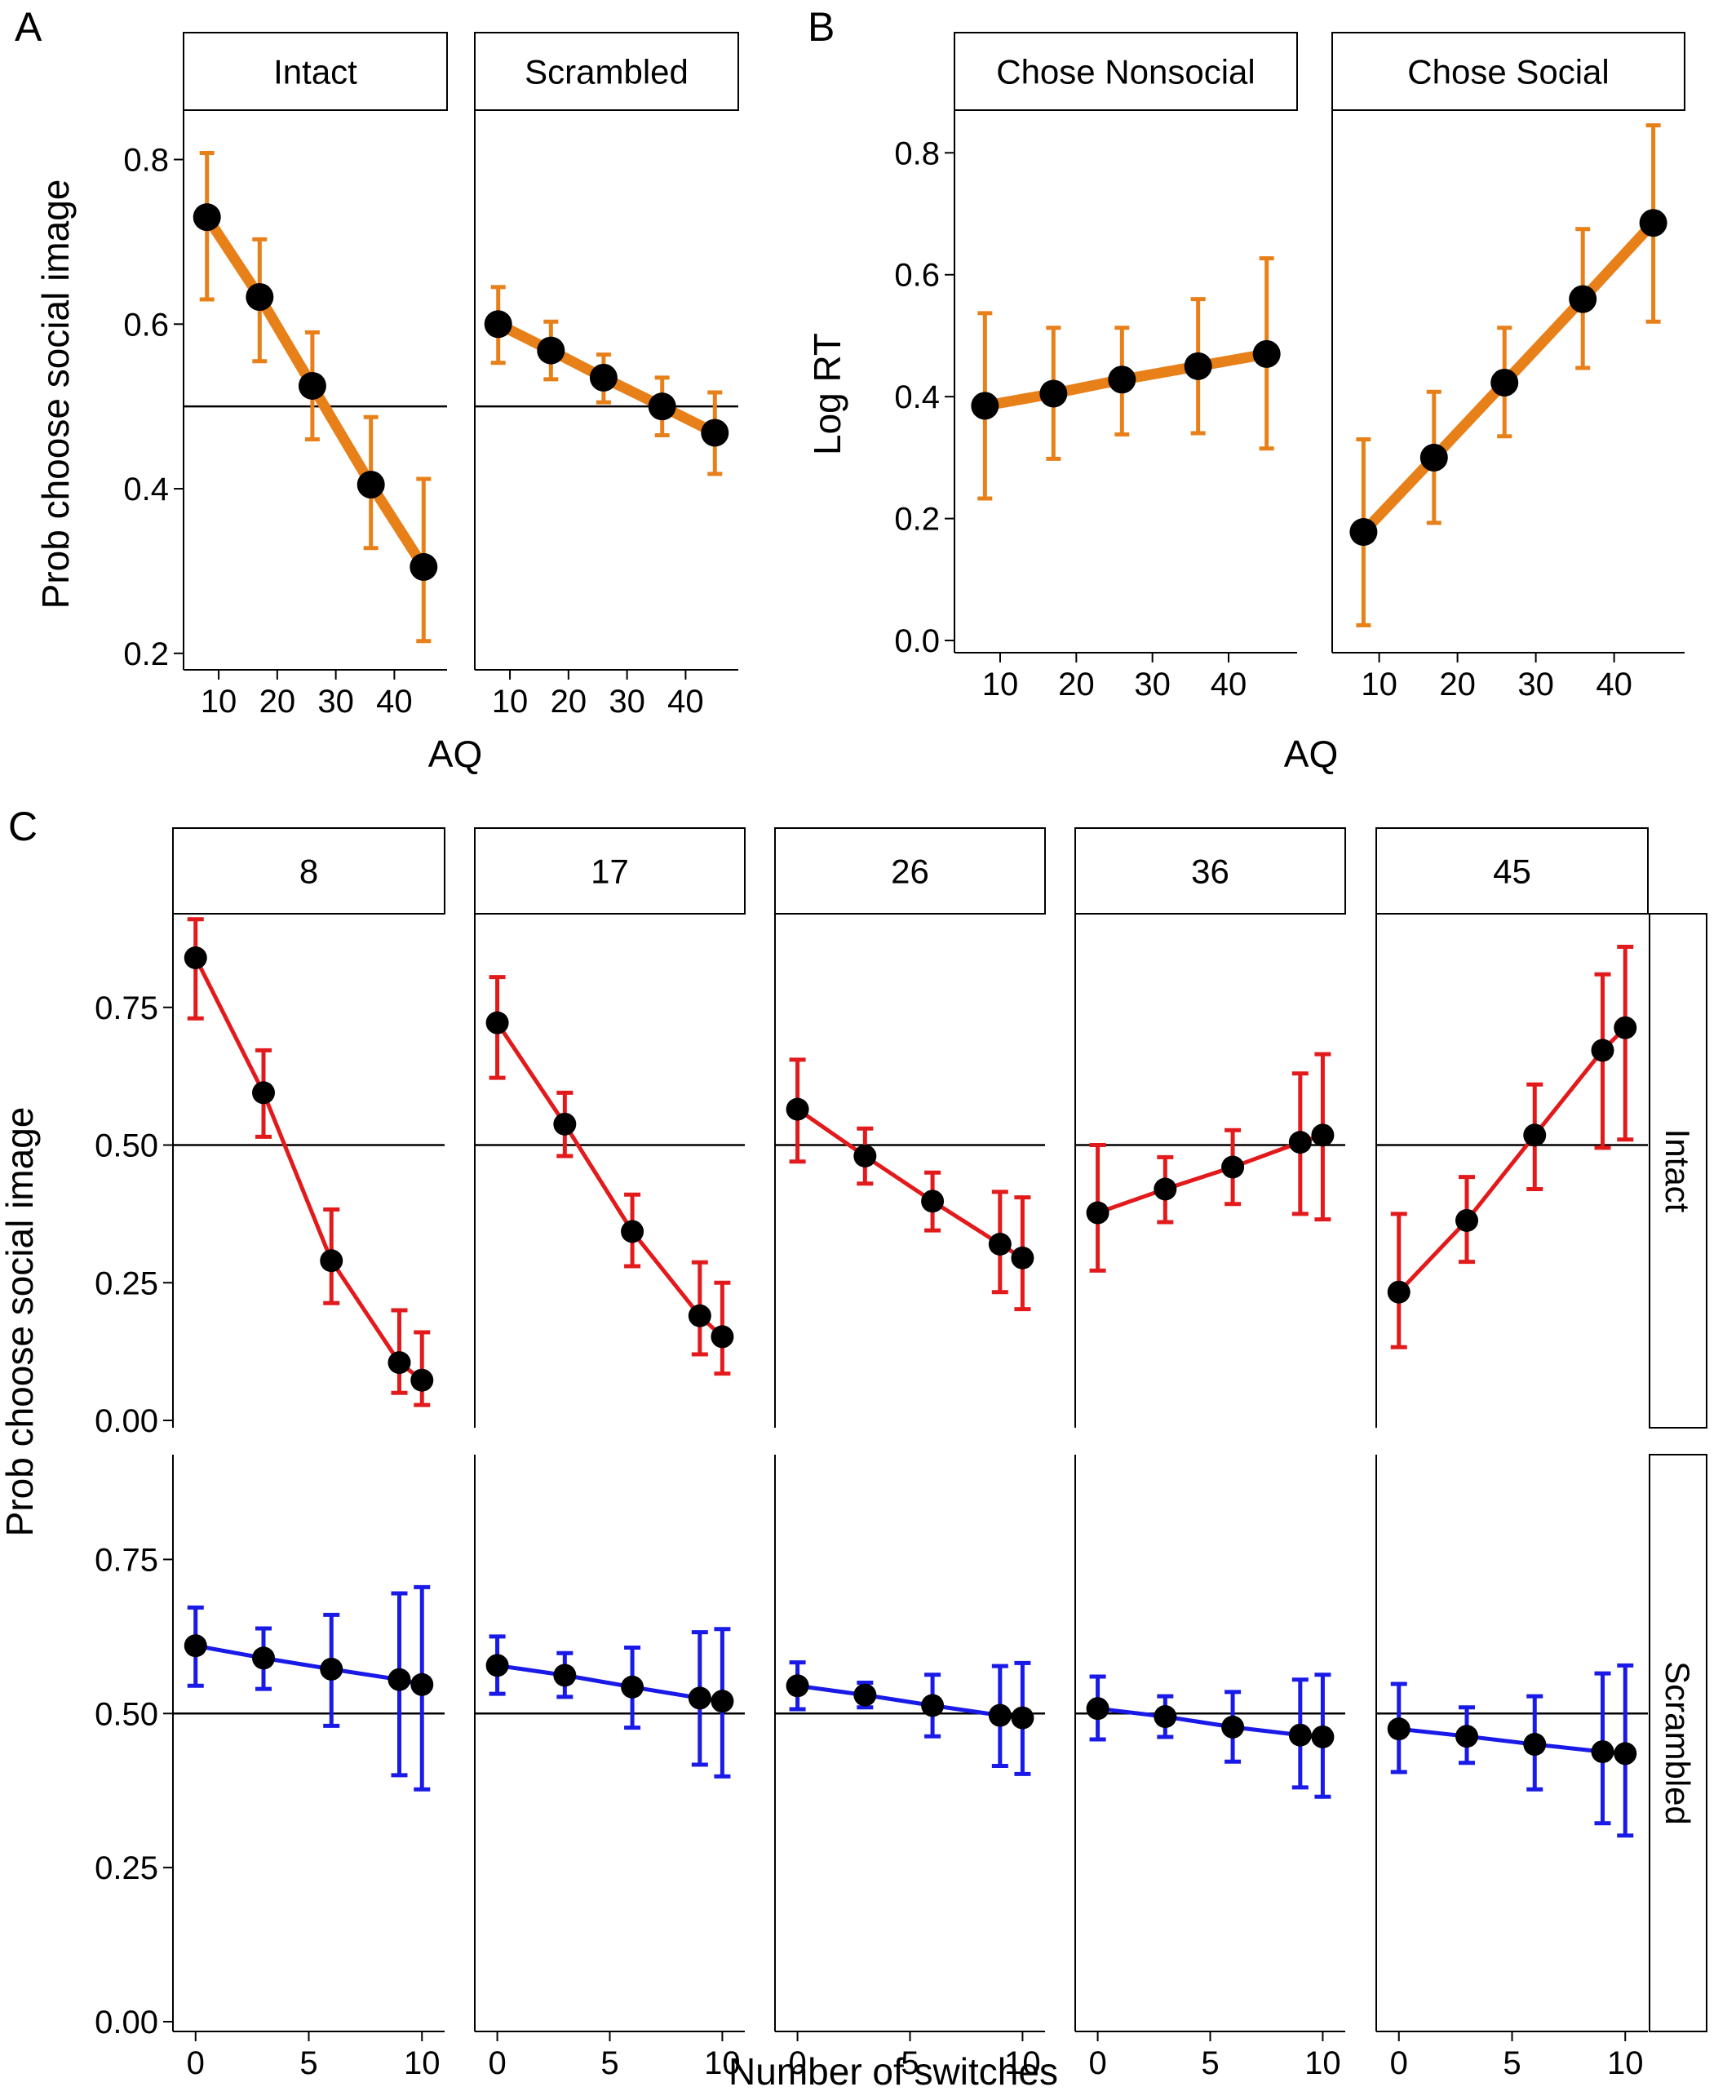  Describe the element at coordinates (219, 702) in the screenshot. I see `chart-a-panel-1-x-tick-label-0: 10` at that location.